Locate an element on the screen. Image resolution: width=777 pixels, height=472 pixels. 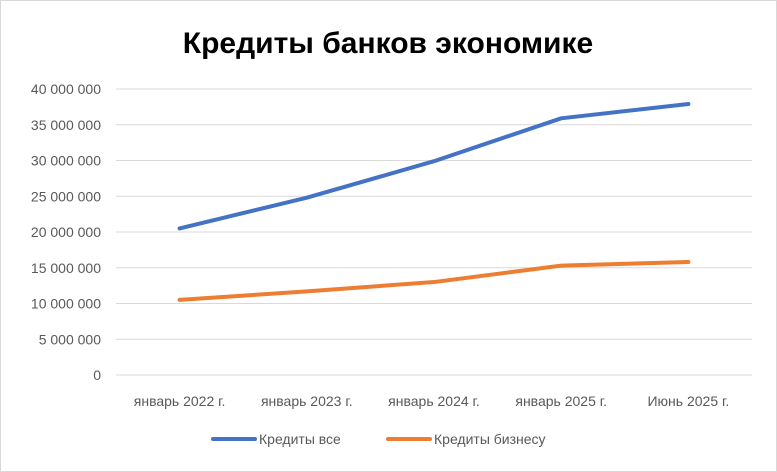
y-tick-label: 20 000 000 is located at coordinates (66, 232).